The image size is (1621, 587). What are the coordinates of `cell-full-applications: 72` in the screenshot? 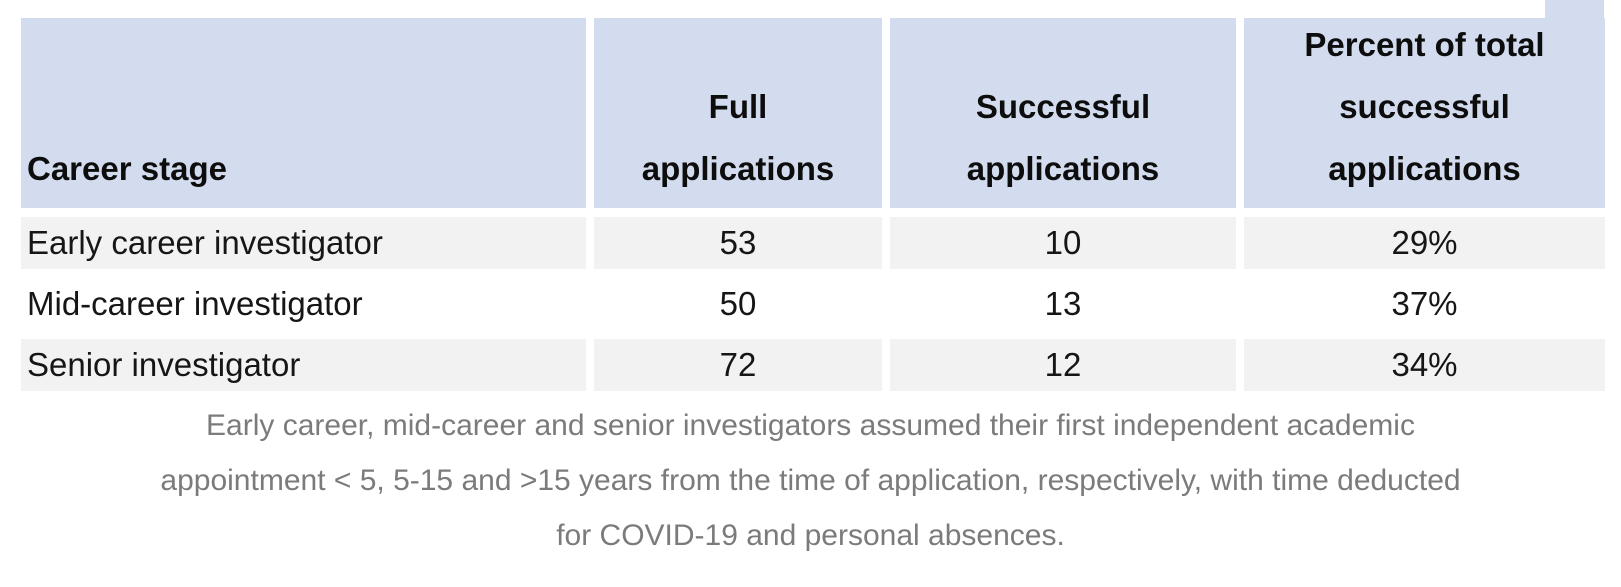 It's located at (738, 365).